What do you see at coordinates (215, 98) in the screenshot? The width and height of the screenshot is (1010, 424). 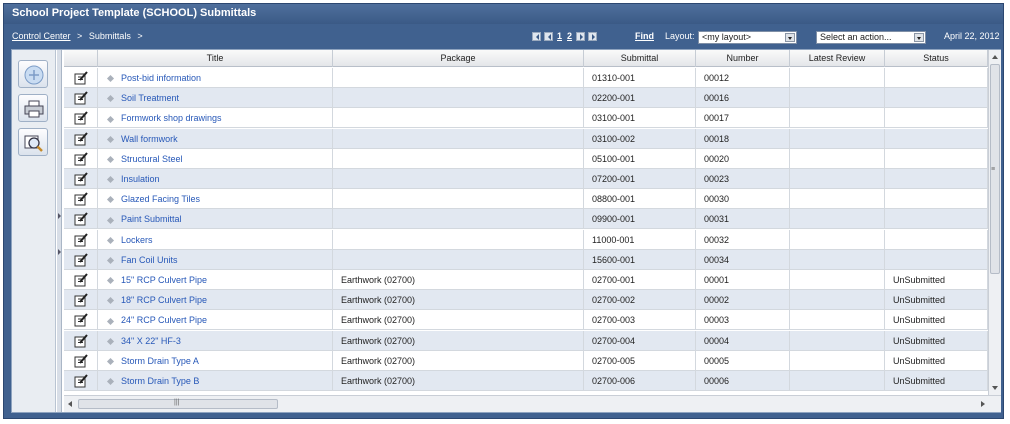 I see `submittal-title-link: Soil Treatment` at bounding box center [215, 98].